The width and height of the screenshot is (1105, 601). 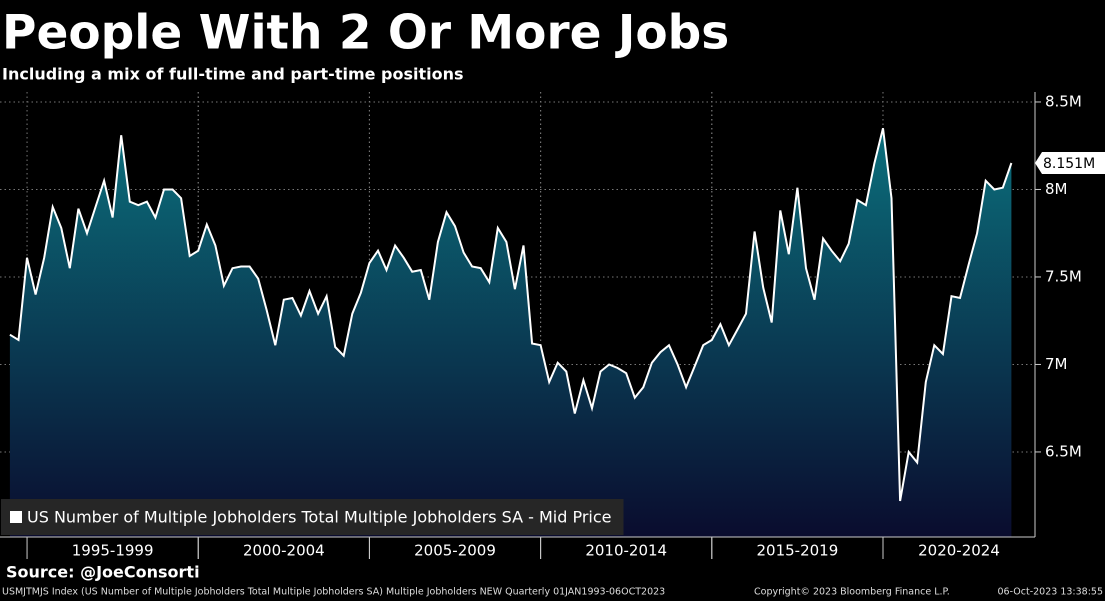 I want to click on y-tick-label: 7M, so click(x=1056, y=364).